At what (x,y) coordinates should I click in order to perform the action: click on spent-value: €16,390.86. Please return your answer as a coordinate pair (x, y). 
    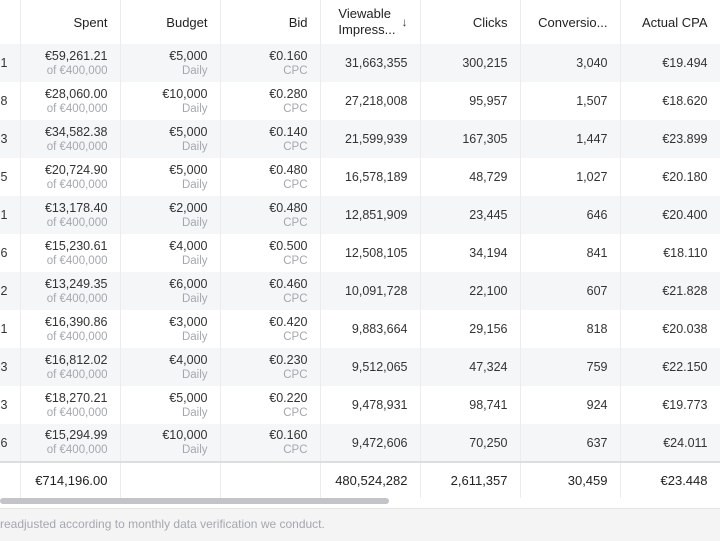
    Looking at the image, I should click on (76, 321).